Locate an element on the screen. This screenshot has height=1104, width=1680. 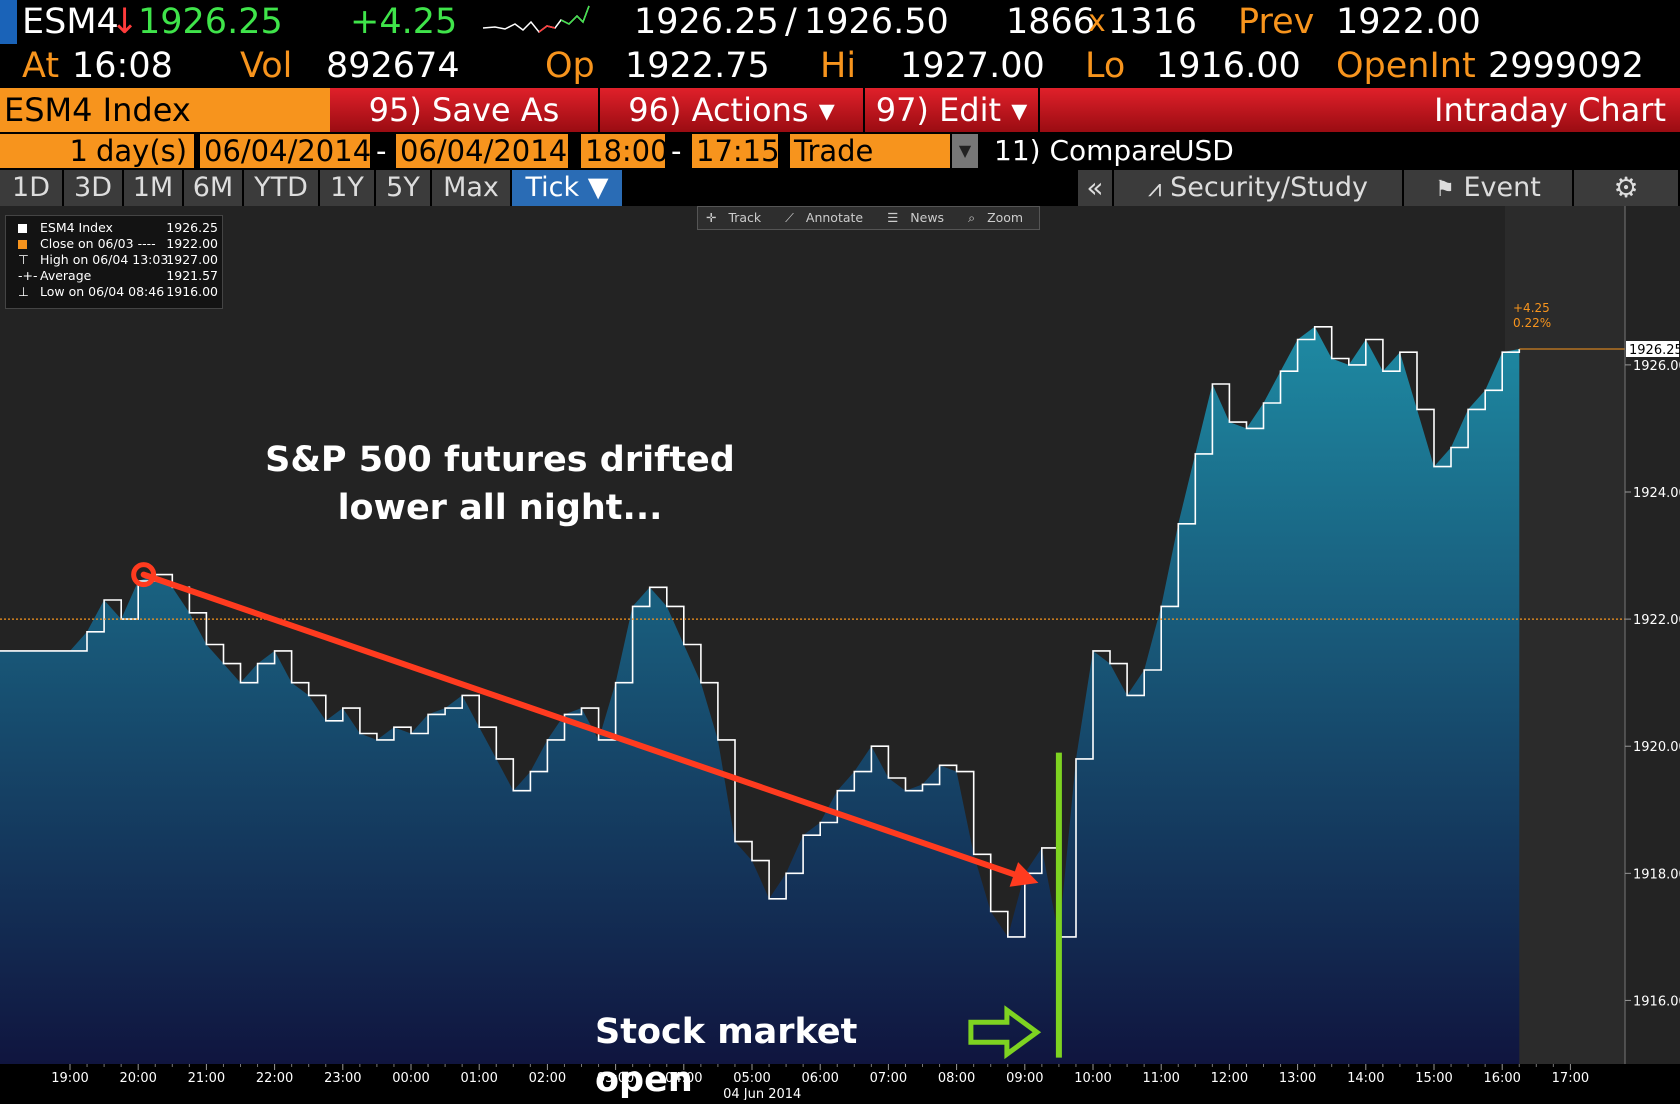
size-separator: x is located at coordinates (1097, 21).